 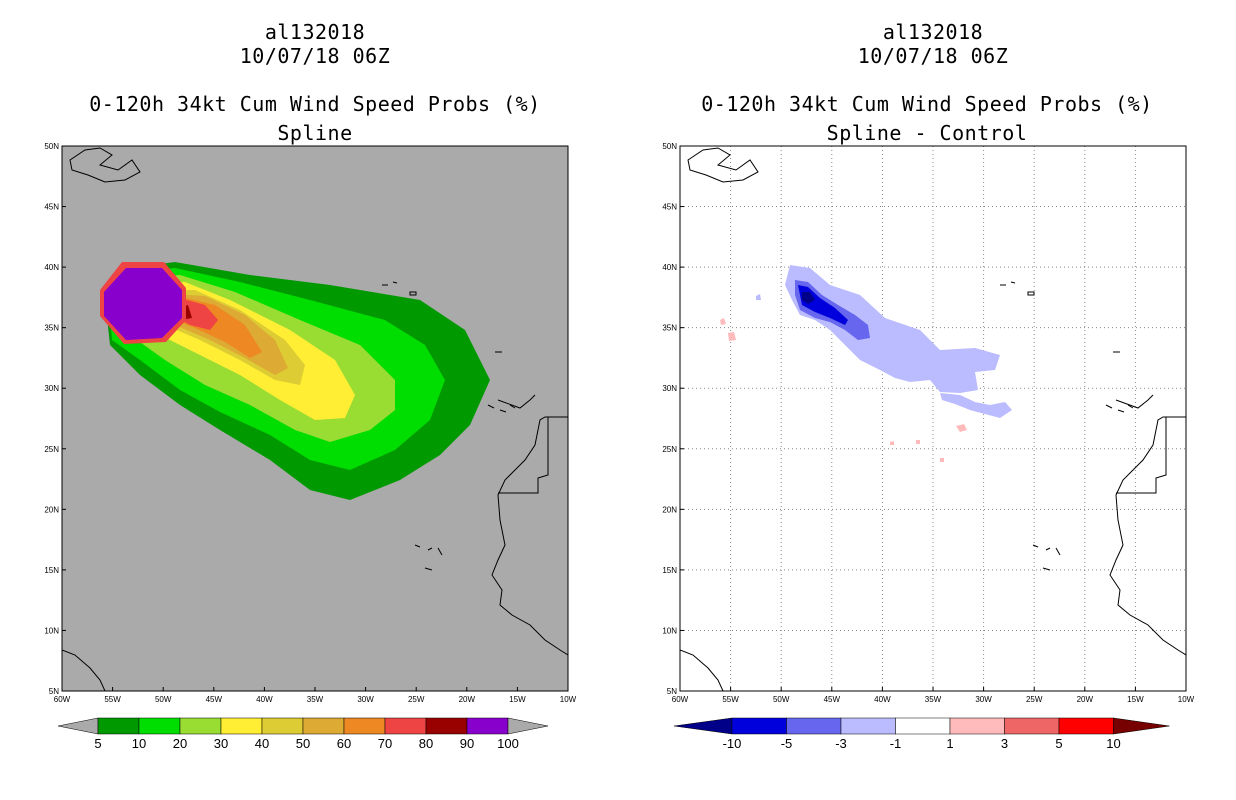 I want to click on diff-band-neg3, so click(x=832, y=310).